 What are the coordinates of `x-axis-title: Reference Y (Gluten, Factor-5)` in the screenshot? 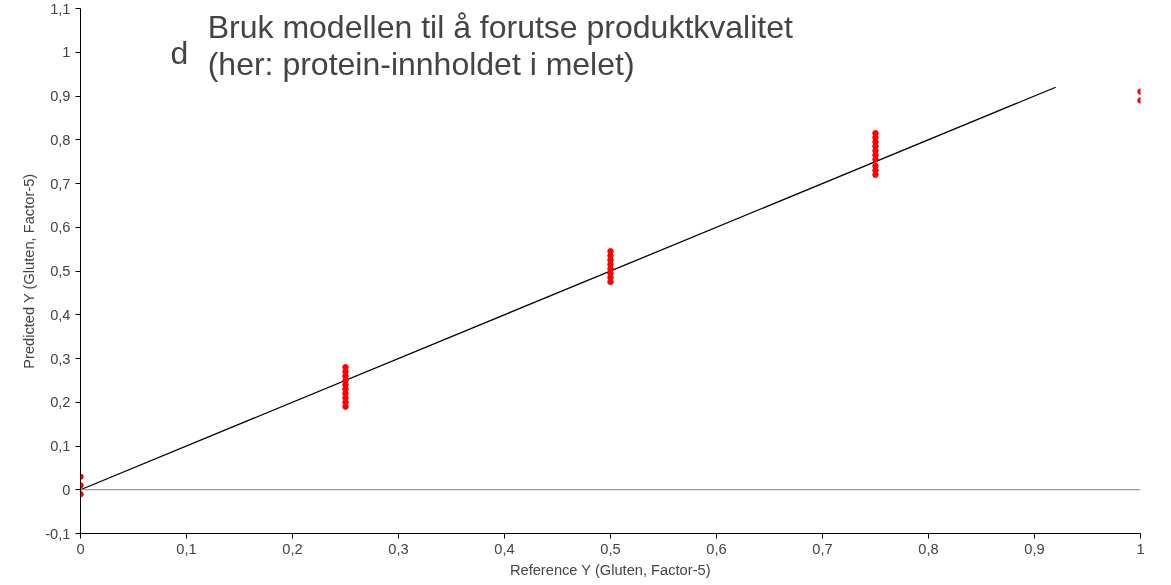 It's located at (610, 569).